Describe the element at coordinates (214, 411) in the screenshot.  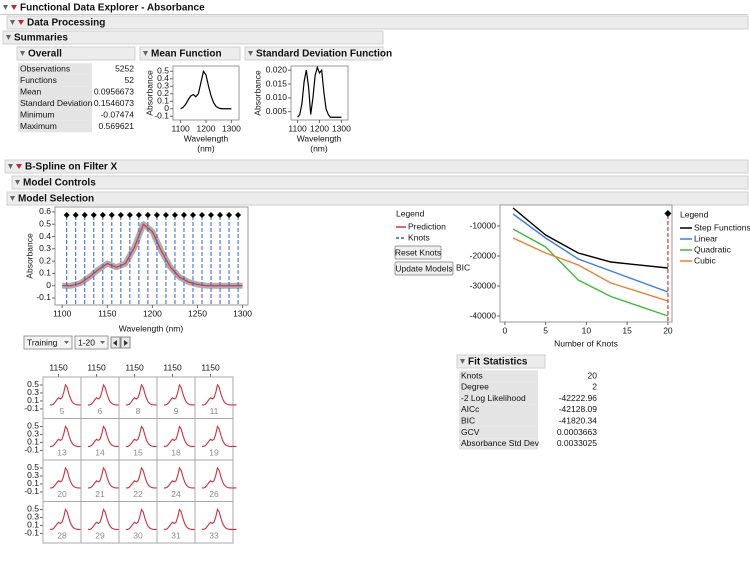
I see `function-id: 11` at that location.